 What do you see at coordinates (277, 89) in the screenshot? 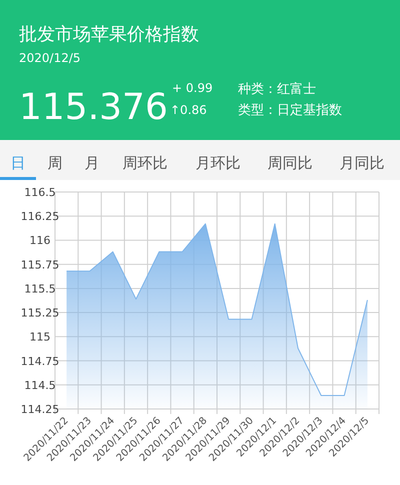
I see `text: 种类：红富士` at bounding box center [277, 89].